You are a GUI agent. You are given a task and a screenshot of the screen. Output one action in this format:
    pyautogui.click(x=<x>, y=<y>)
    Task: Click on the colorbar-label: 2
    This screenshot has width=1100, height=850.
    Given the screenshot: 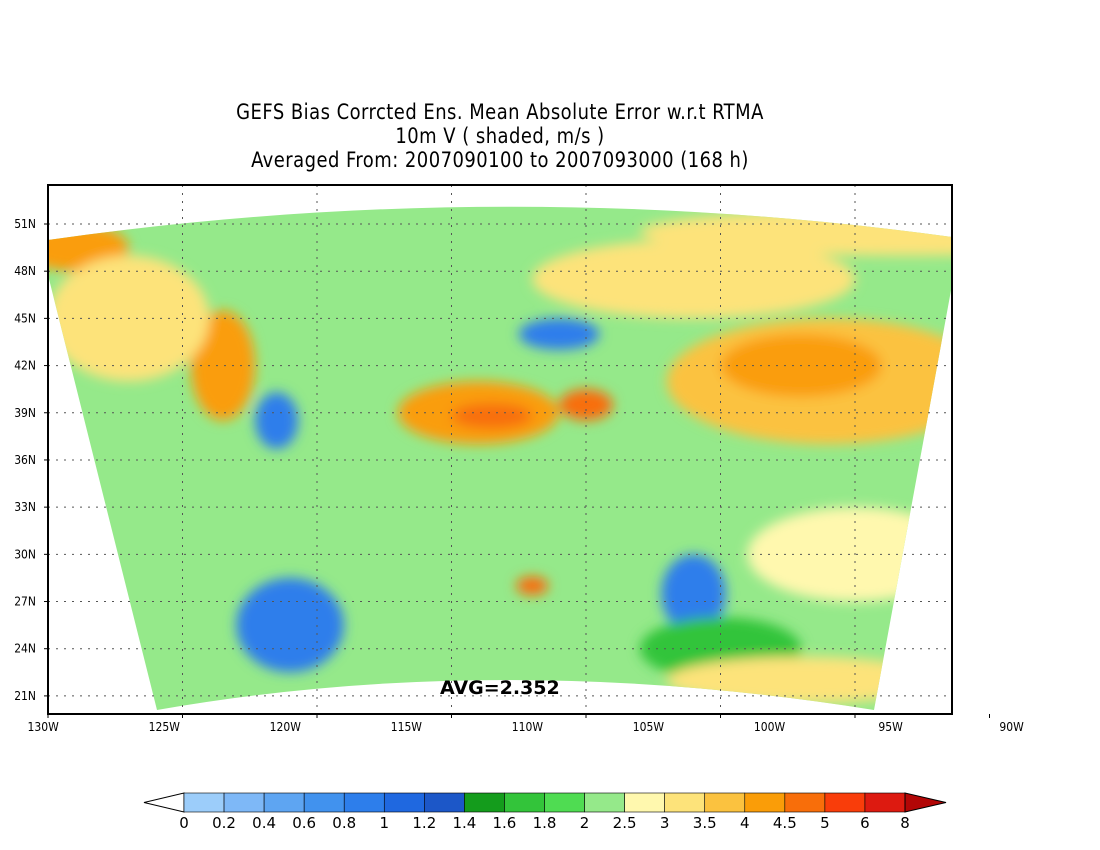 What is the action you would take?
    pyautogui.click(x=585, y=823)
    